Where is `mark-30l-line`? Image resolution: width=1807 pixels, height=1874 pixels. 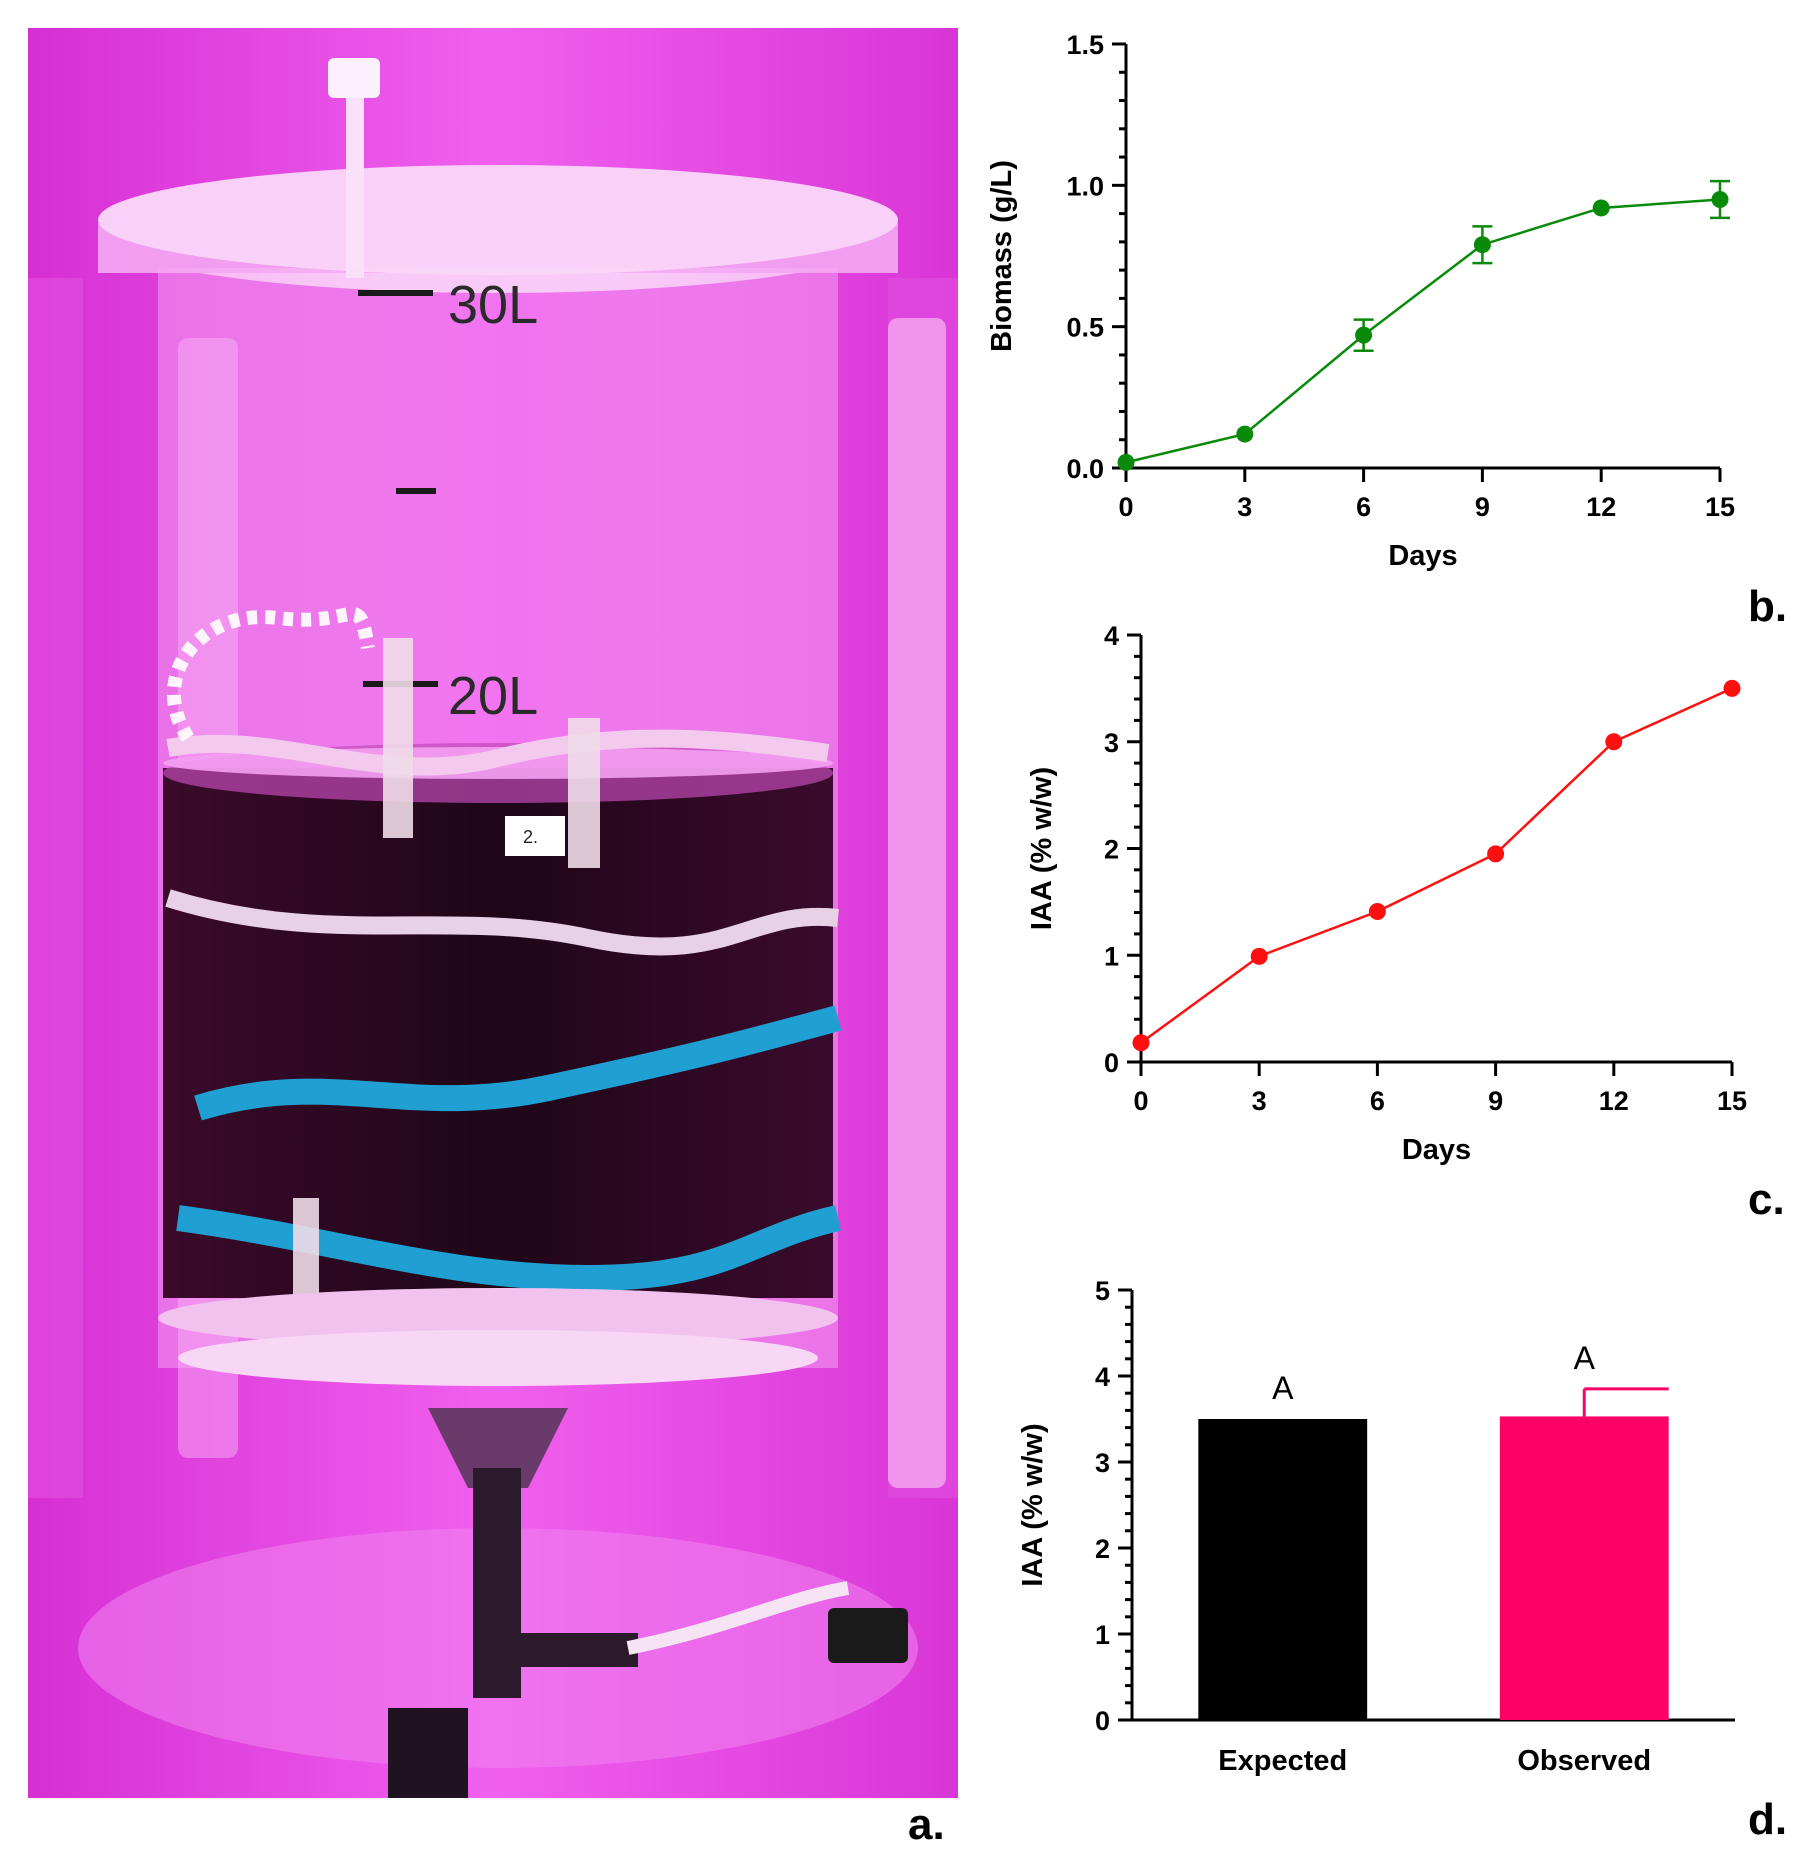
mark-30l-line is located at coordinates (395, 293).